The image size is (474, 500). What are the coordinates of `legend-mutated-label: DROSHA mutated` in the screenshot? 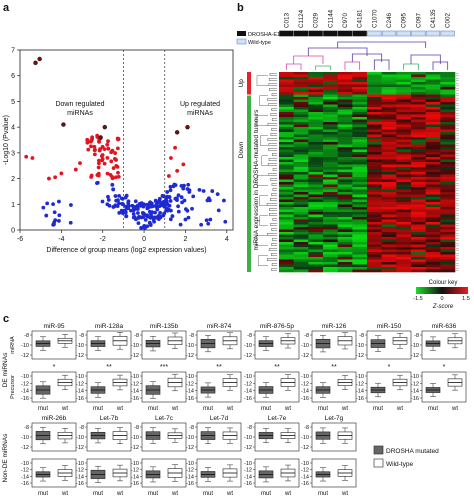 It's located at (412, 451).